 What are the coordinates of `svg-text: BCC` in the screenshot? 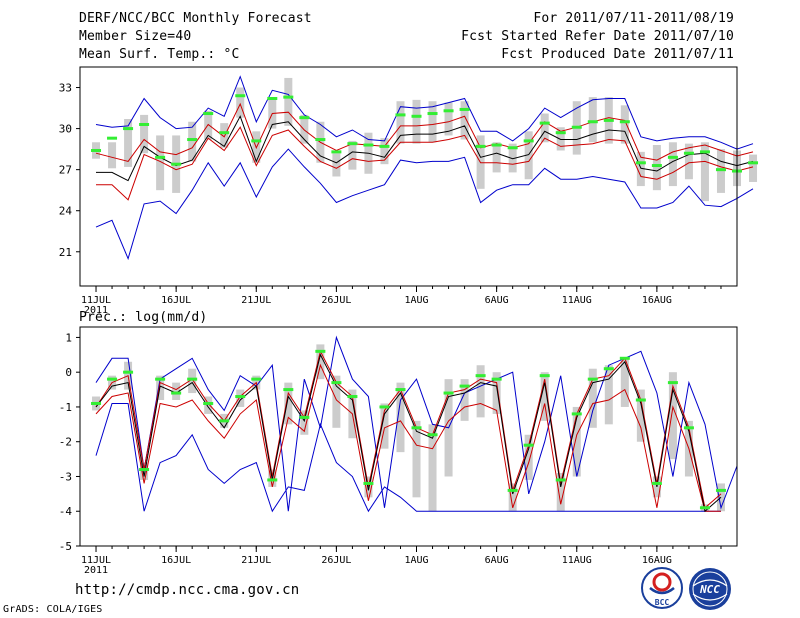 It's located at (662, 602).